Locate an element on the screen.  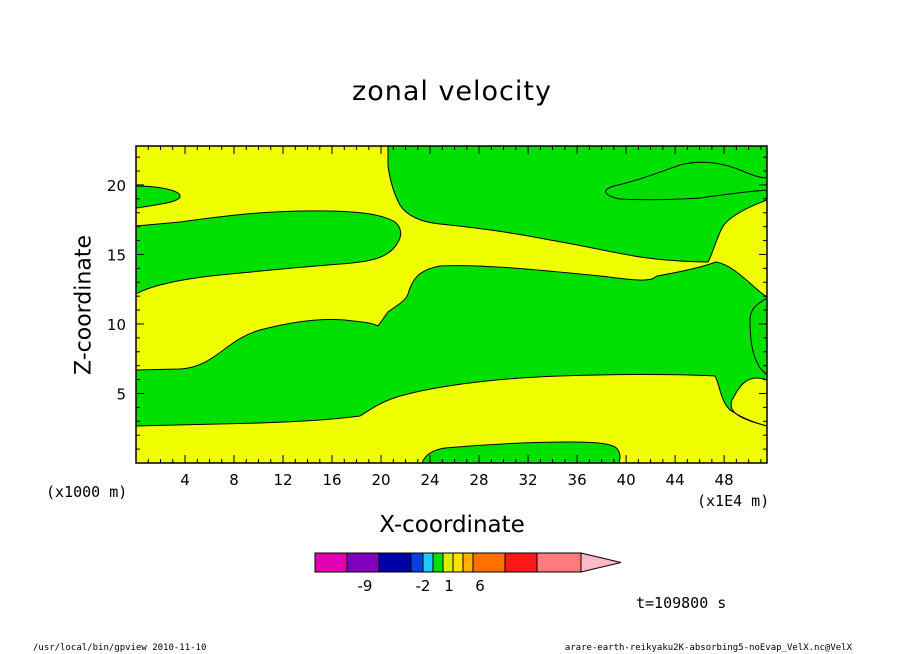
x-tick-label: 24 is located at coordinates (430, 480).